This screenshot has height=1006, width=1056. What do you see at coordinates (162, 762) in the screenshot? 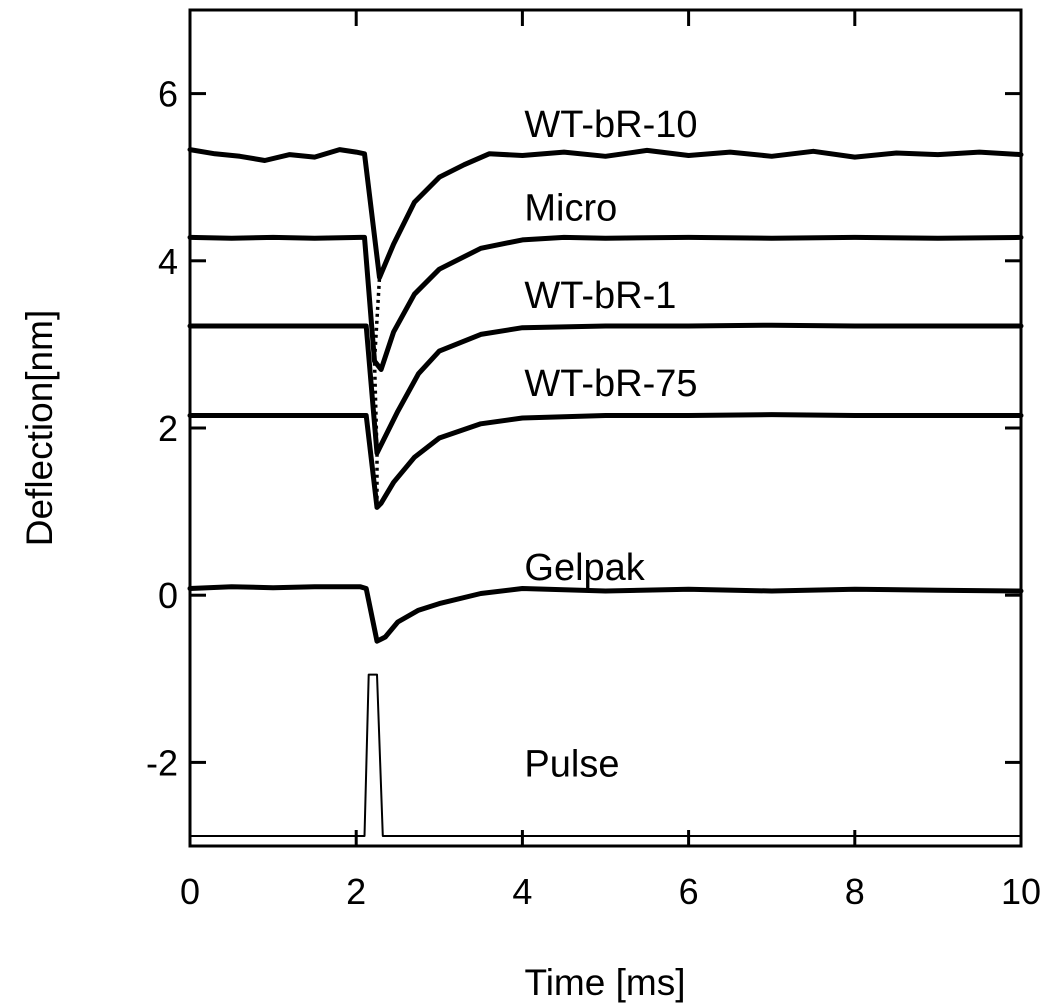
I see `y-tick-label-2: -2` at bounding box center [162, 762].